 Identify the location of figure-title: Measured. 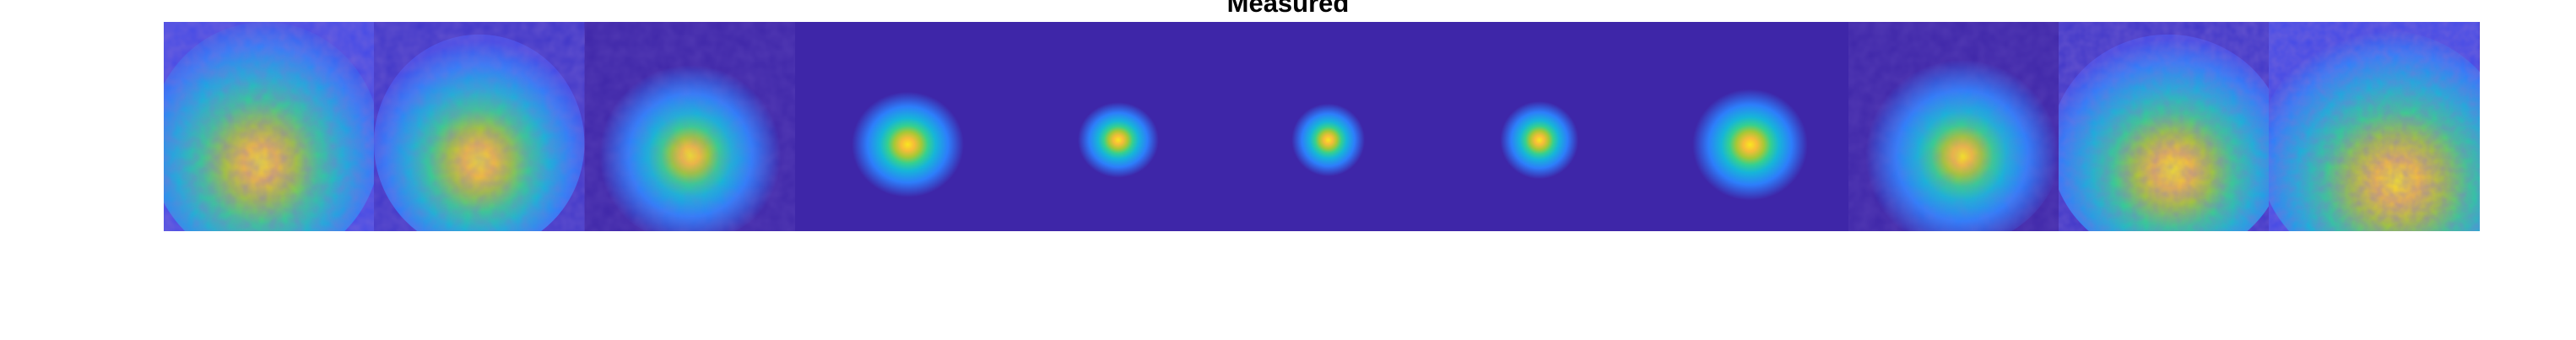
(1288, 9).